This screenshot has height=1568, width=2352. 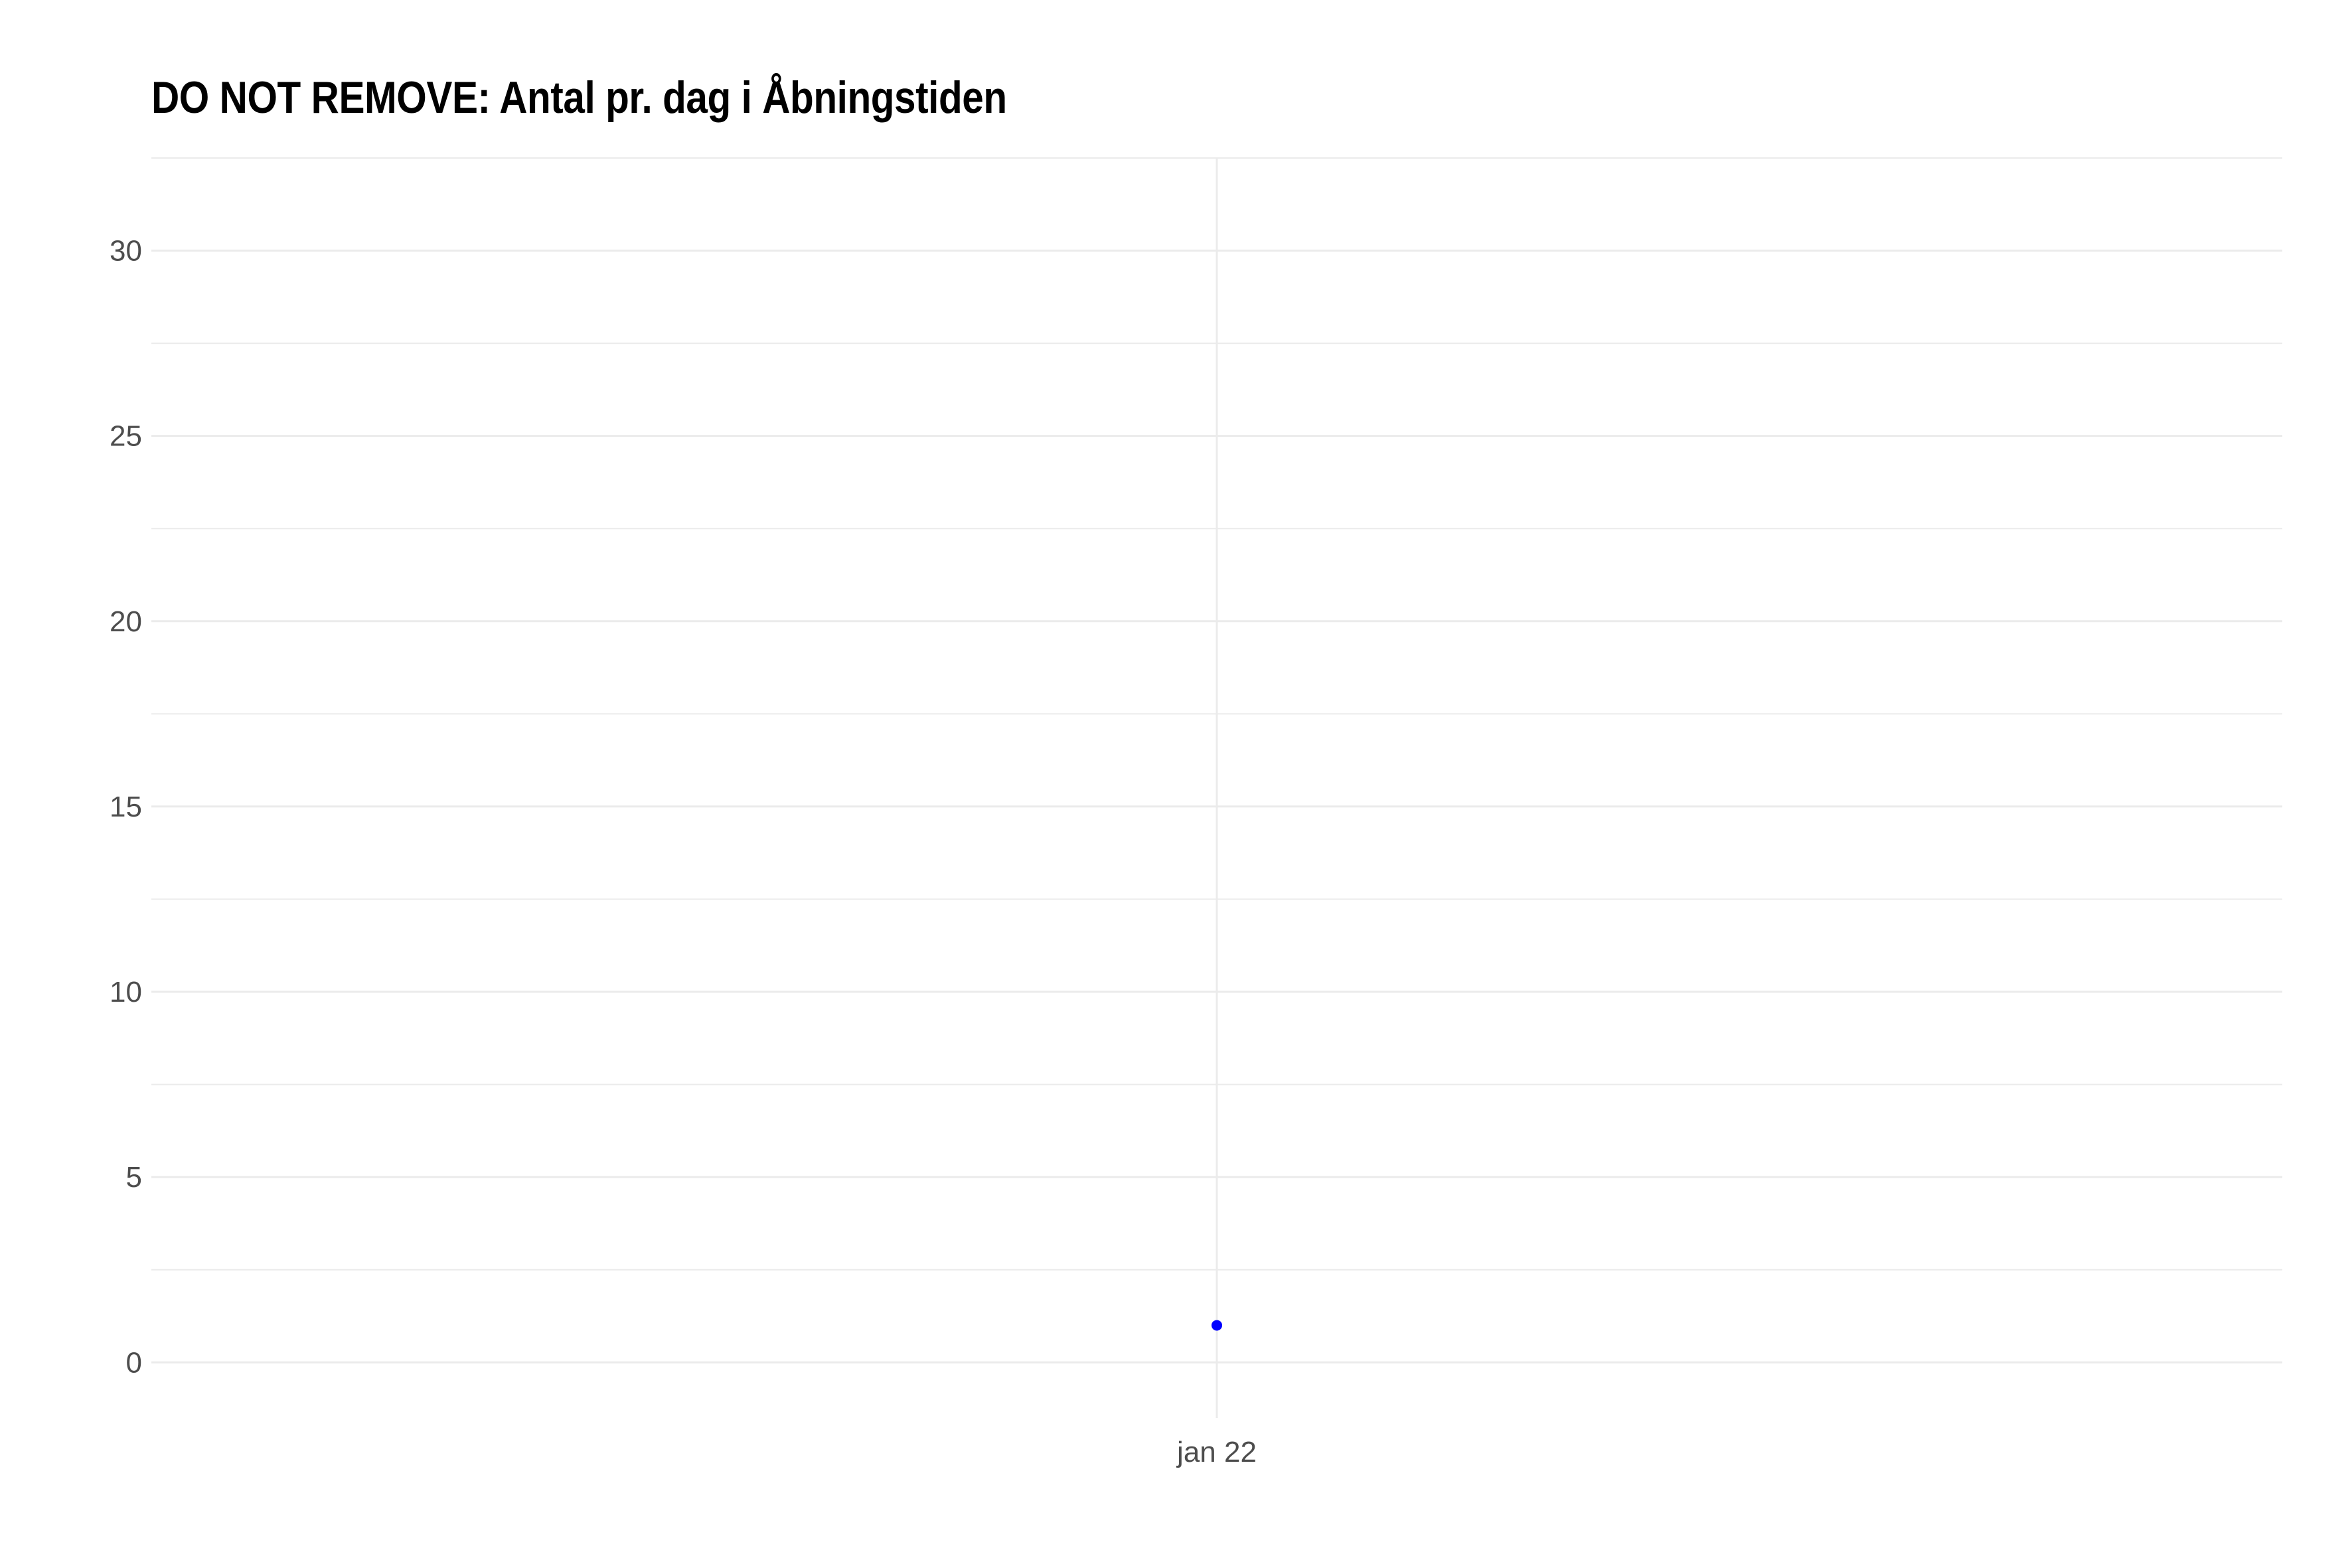 What do you see at coordinates (126, 252) in the screenshot?
I see `y-tick-label: 30` at bounding box center [126, 252].